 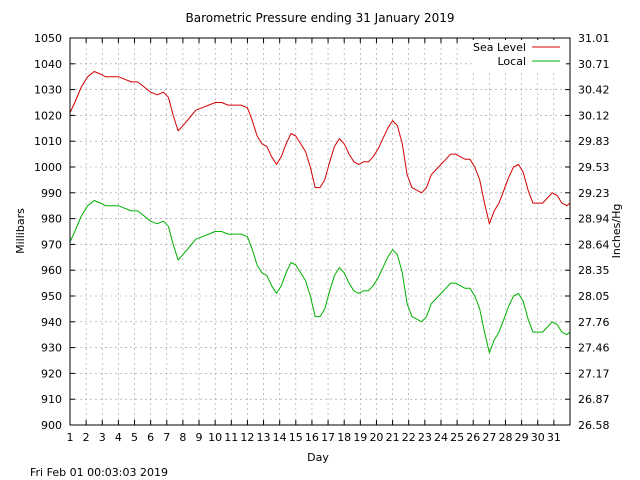 I want to click on x-tick-label: 14, so click(x=280, y=437).